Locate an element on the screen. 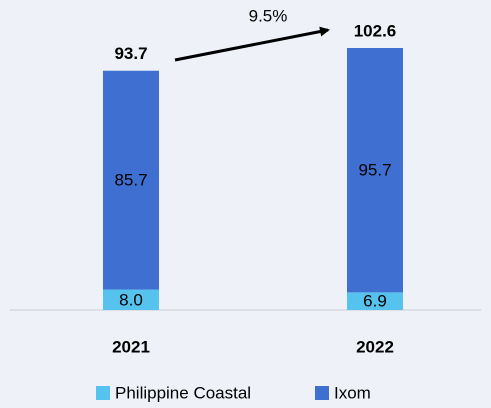 This screenshot has width=491, height=408. legend-label: Ixom is located at coordinates (352, 392).